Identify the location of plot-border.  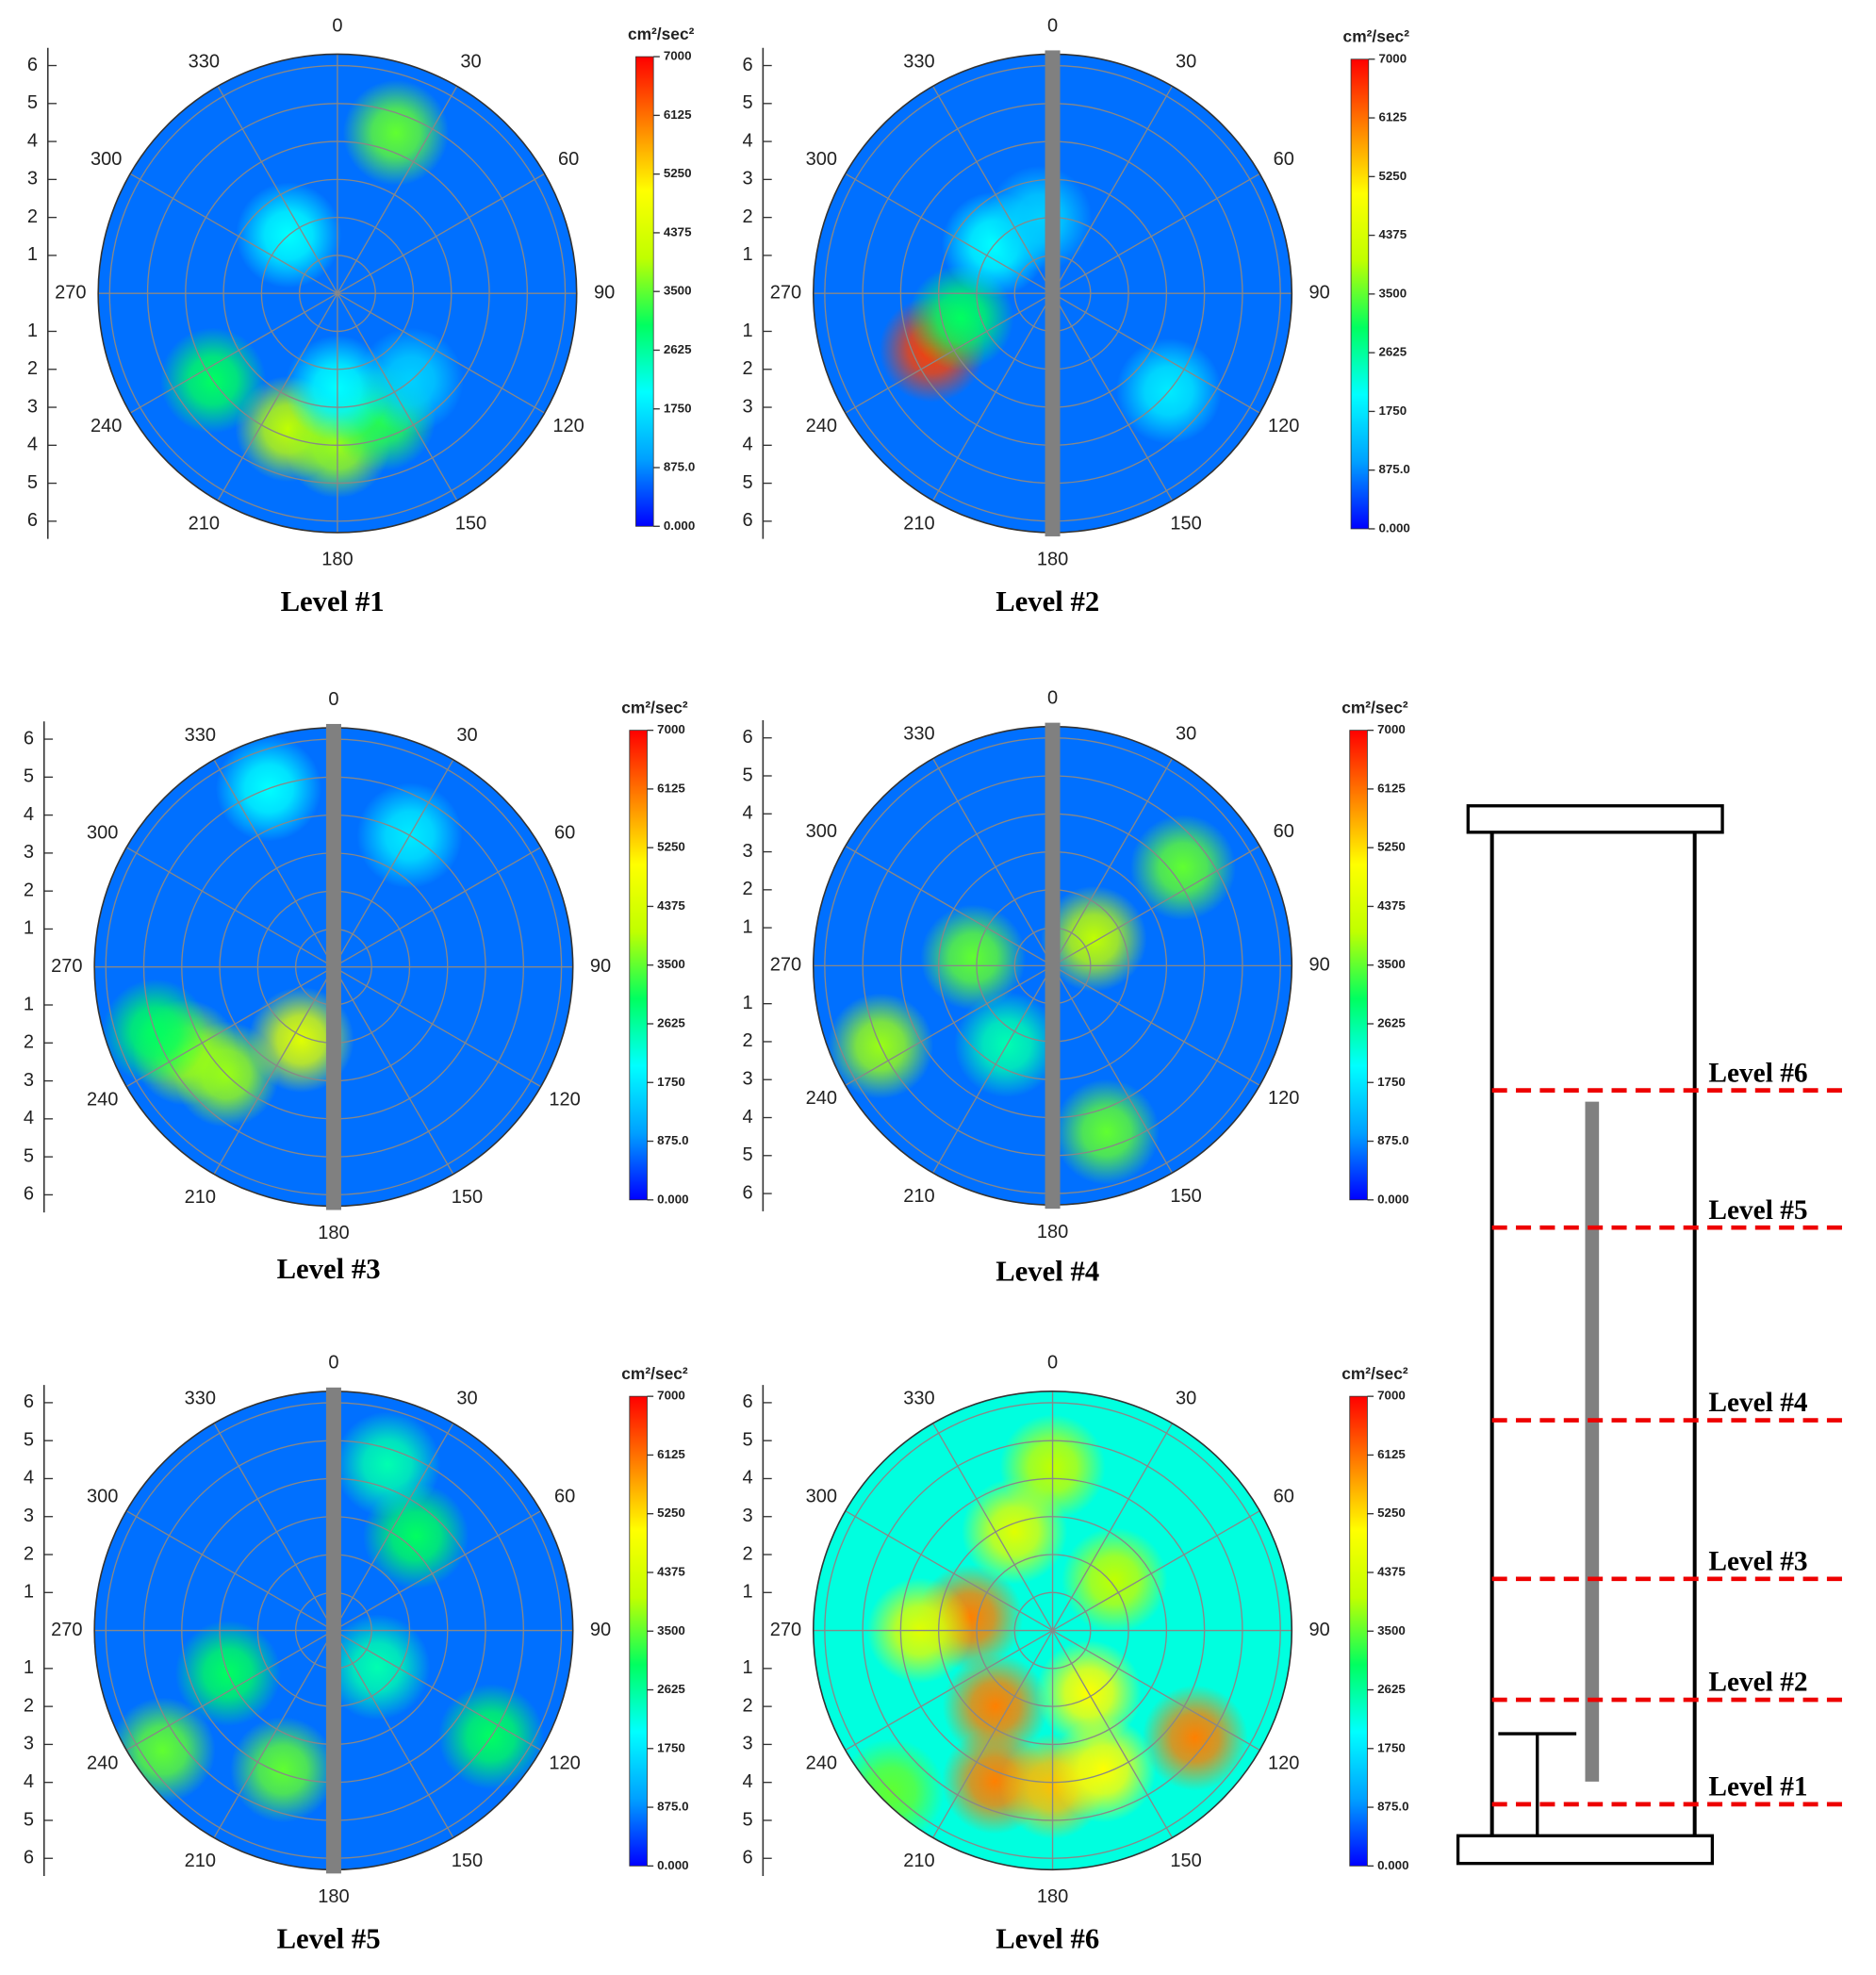
(337, 294).